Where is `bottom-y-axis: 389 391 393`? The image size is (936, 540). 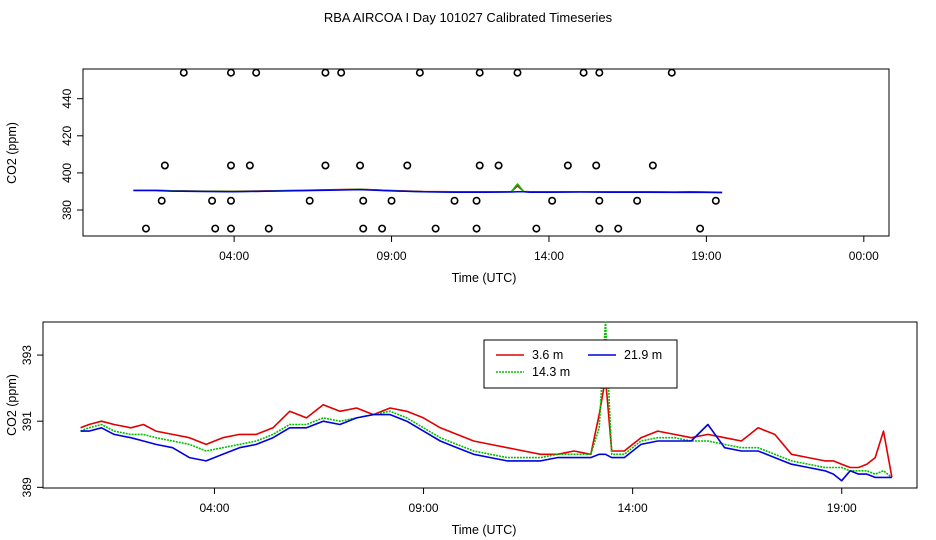
bottom-y-axis: 389 391 393 is located at coordinates (31, 421).